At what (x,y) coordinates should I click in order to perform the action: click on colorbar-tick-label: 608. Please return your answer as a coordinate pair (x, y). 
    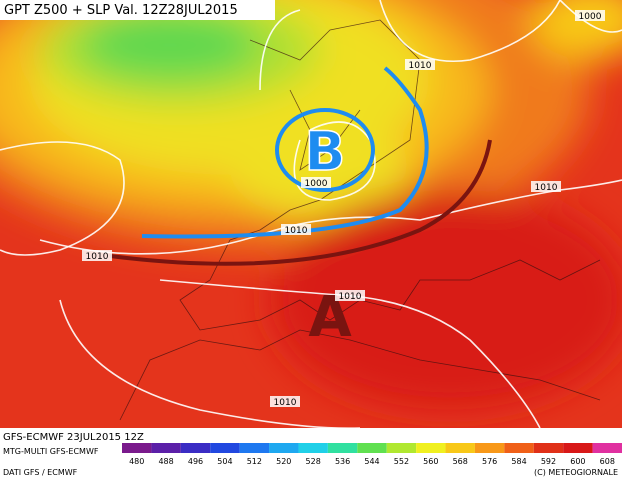
    Looking at the image, I should click on (607, 461).